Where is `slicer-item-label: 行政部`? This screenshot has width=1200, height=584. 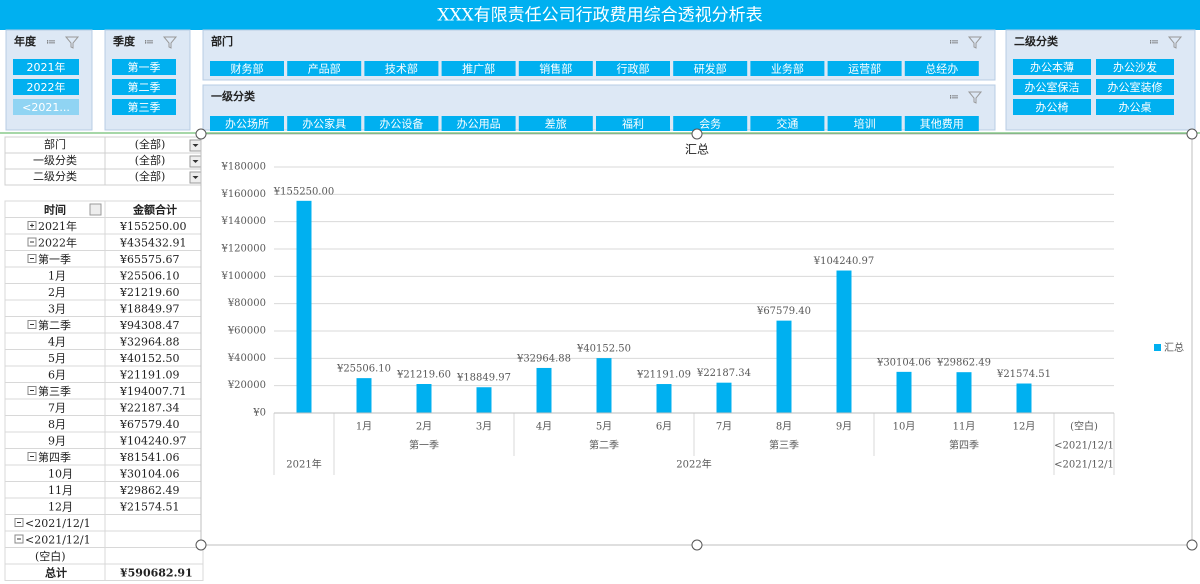
slicer-item-label: 行政部 is located at coordinates (633, 69).